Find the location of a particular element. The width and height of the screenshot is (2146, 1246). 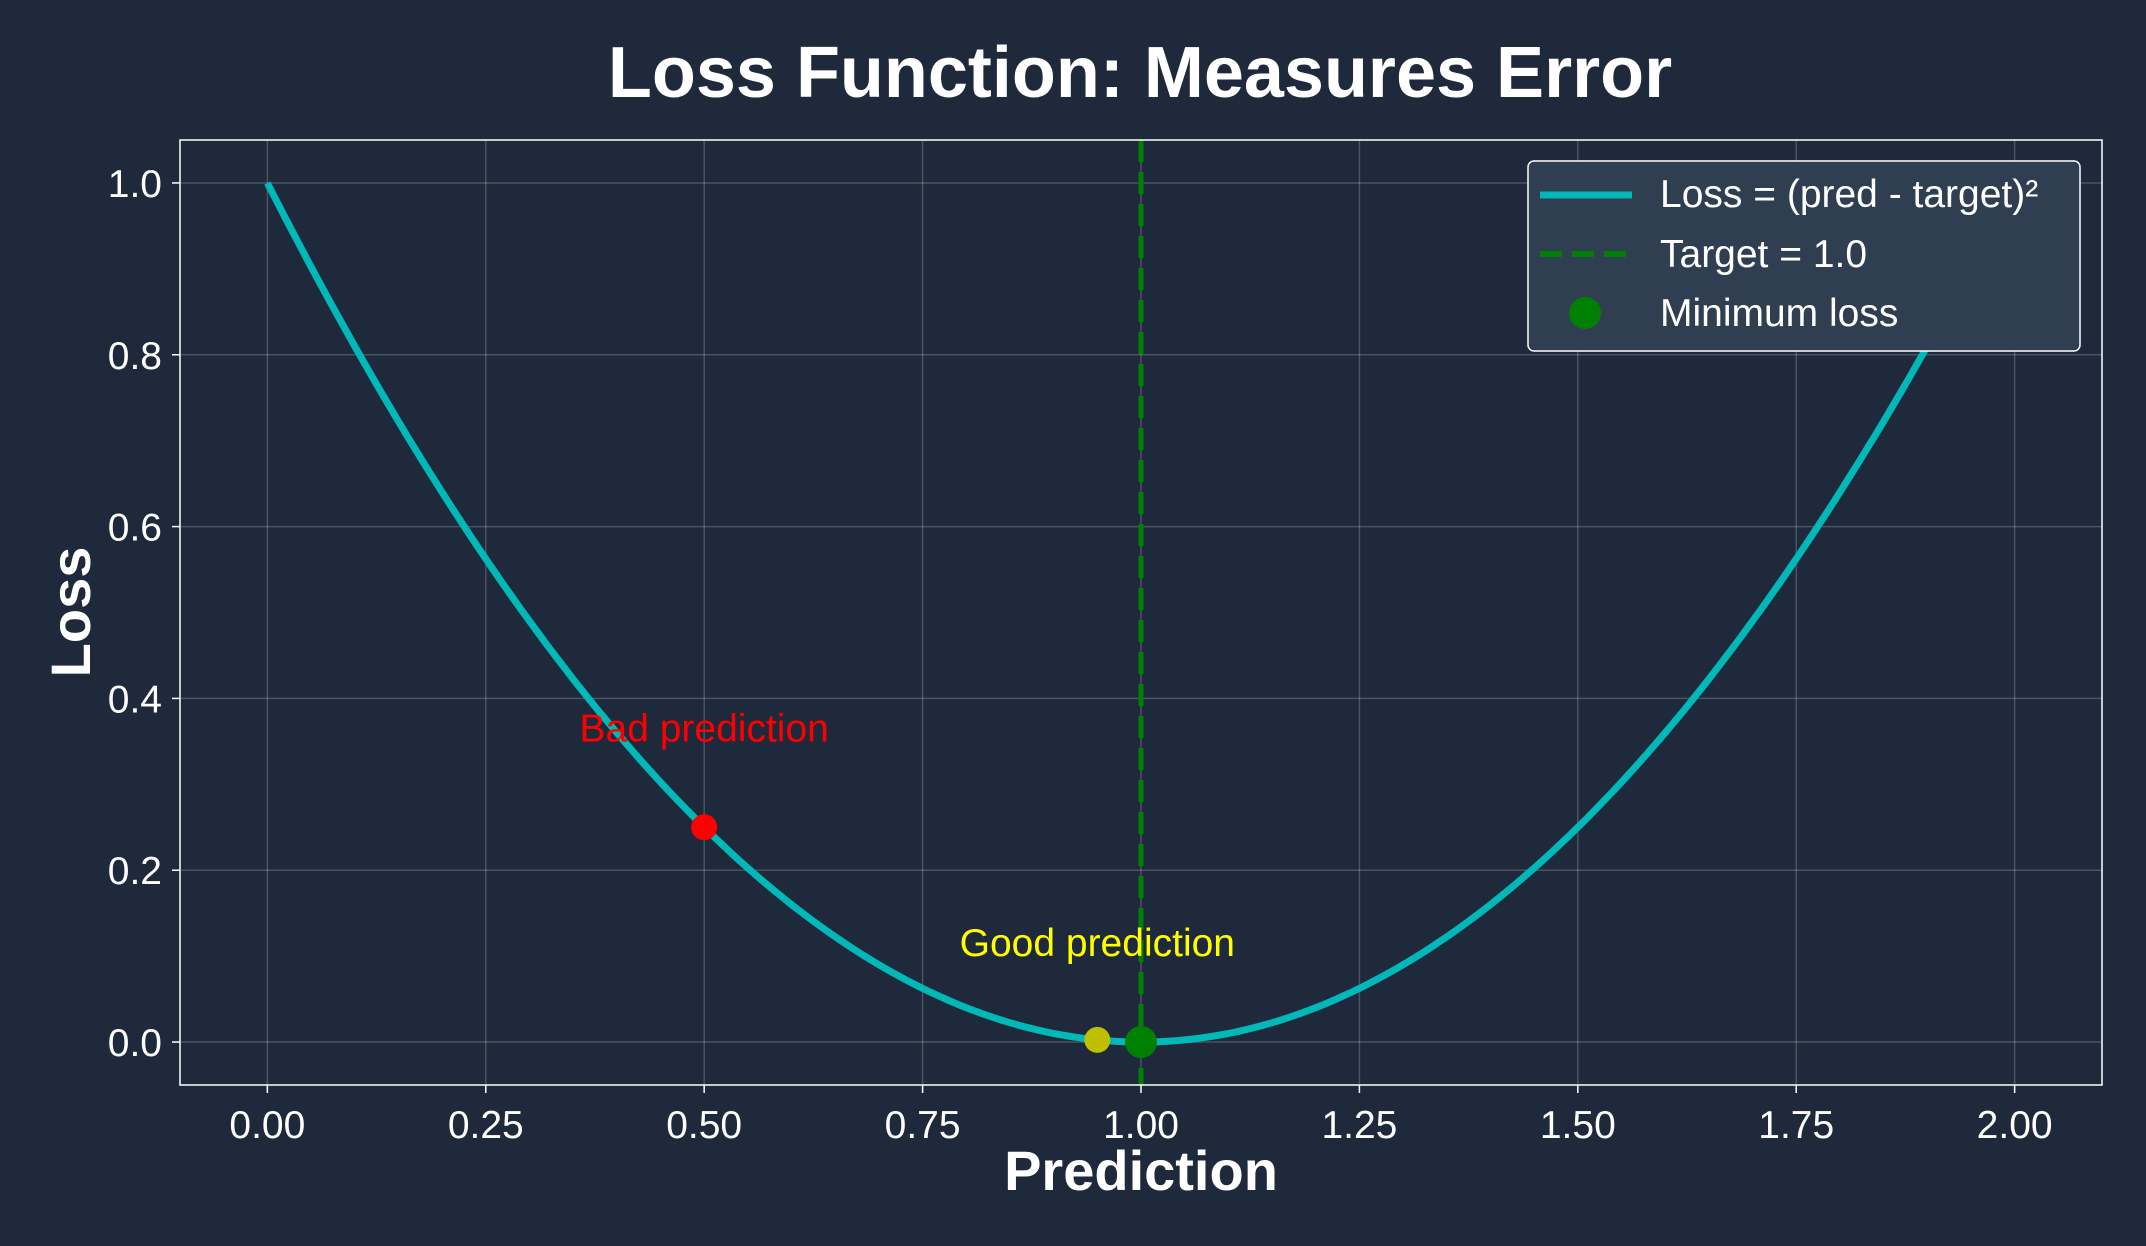

x-tick-label: 1.00 is located at coordinates (1141, 1125).